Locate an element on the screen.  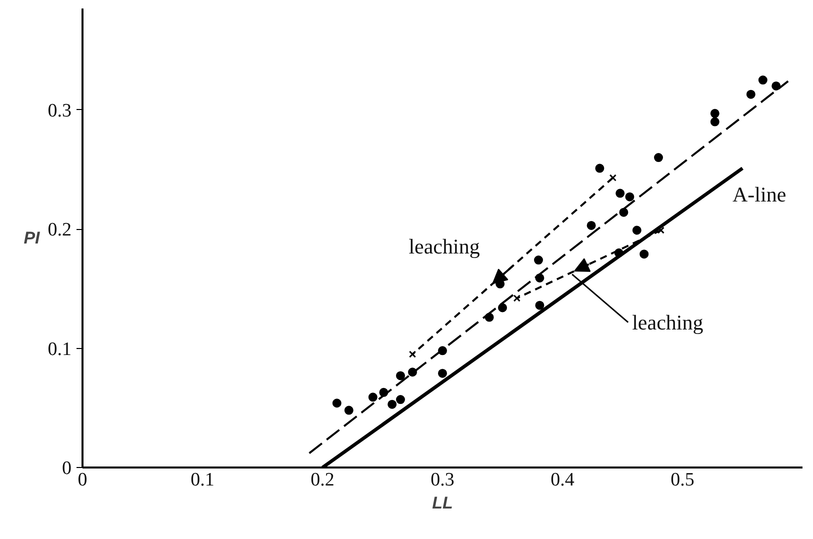
x-tick-label: 0.1 is located at coordinates (202, 480).